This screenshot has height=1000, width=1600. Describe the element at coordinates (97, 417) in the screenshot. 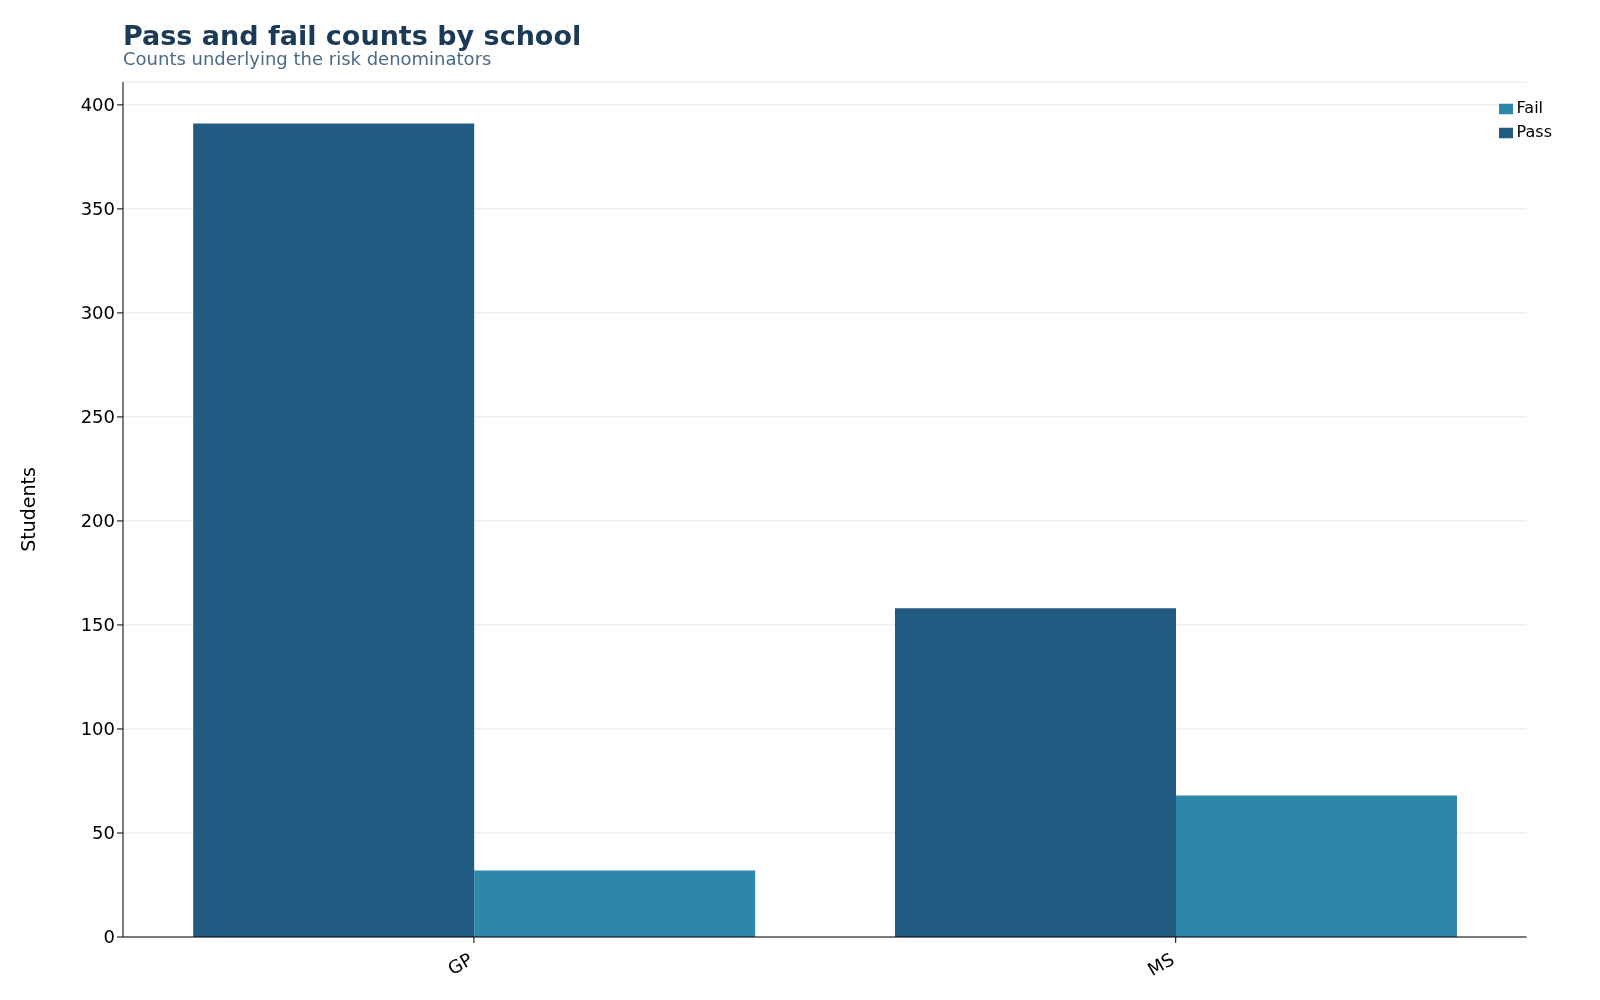

I see `y-tick-label: 250` at that location.